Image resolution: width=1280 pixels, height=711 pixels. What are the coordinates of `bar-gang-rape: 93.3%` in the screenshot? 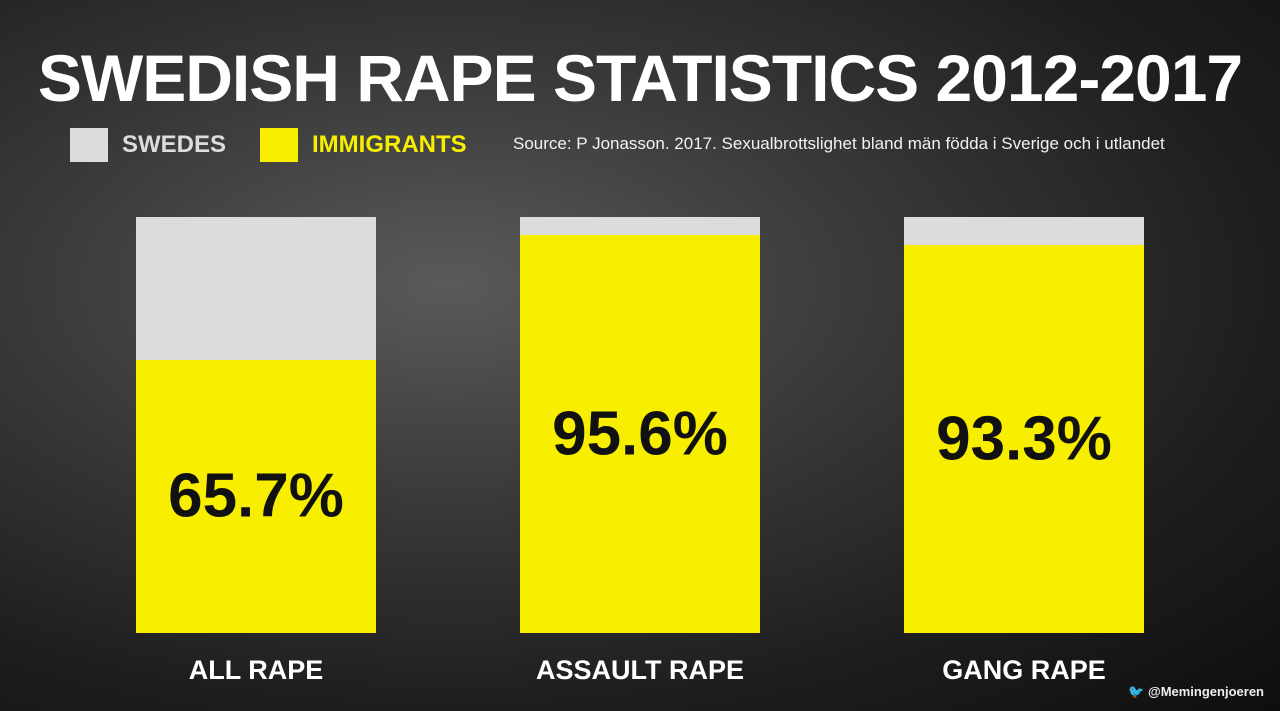 It's located at (1024, 425).